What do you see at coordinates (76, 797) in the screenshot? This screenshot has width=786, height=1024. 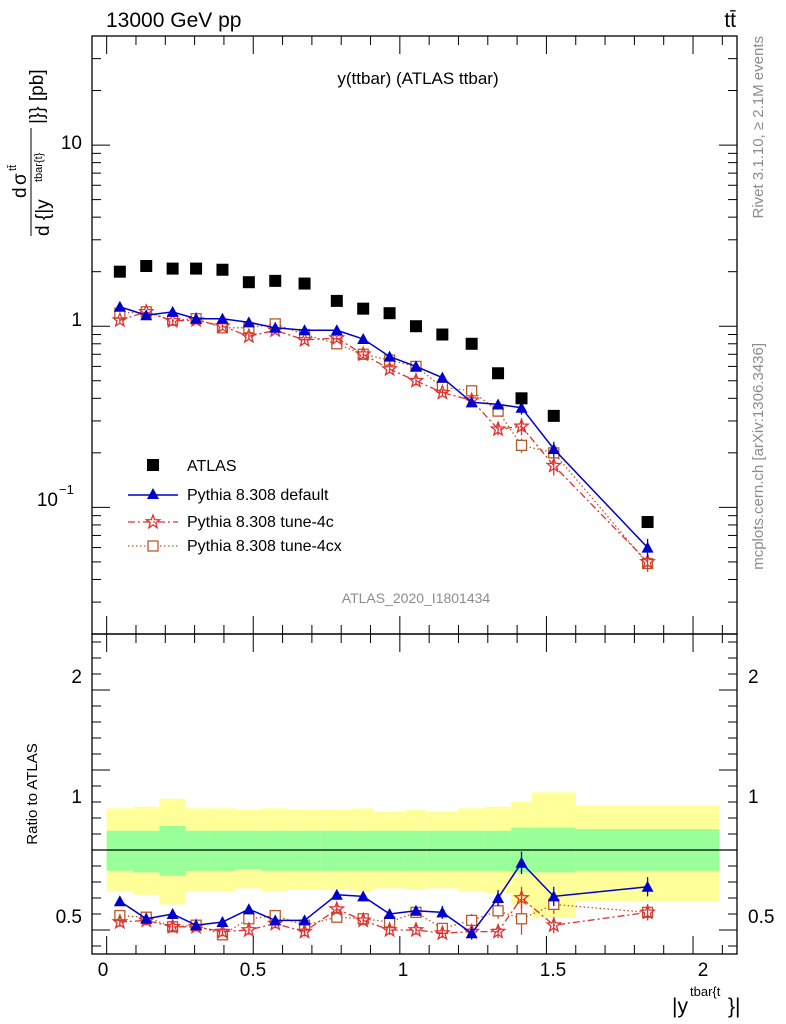 I see `ratio-y-tick-left-1: 1` at bounding box center [76, 797].